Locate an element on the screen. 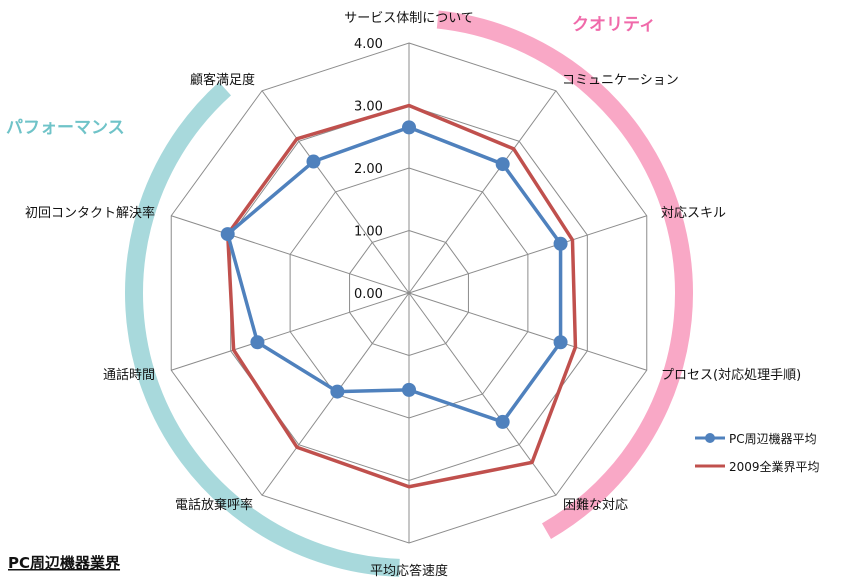 Image resolution: width=843 pixels, height=585 pixels. axis-label: 対応スキル is located at coordinates (693, 213).